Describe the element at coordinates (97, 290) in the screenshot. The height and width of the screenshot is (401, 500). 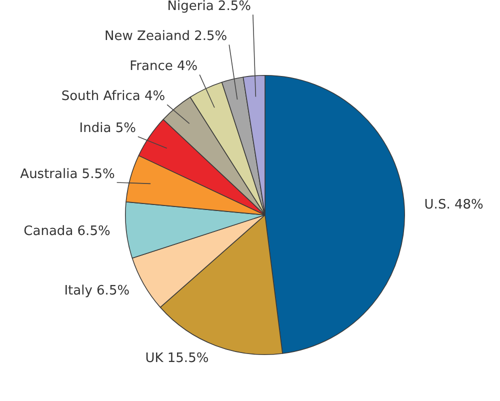
I see `slice-label: Italy 6.5%` at that location.